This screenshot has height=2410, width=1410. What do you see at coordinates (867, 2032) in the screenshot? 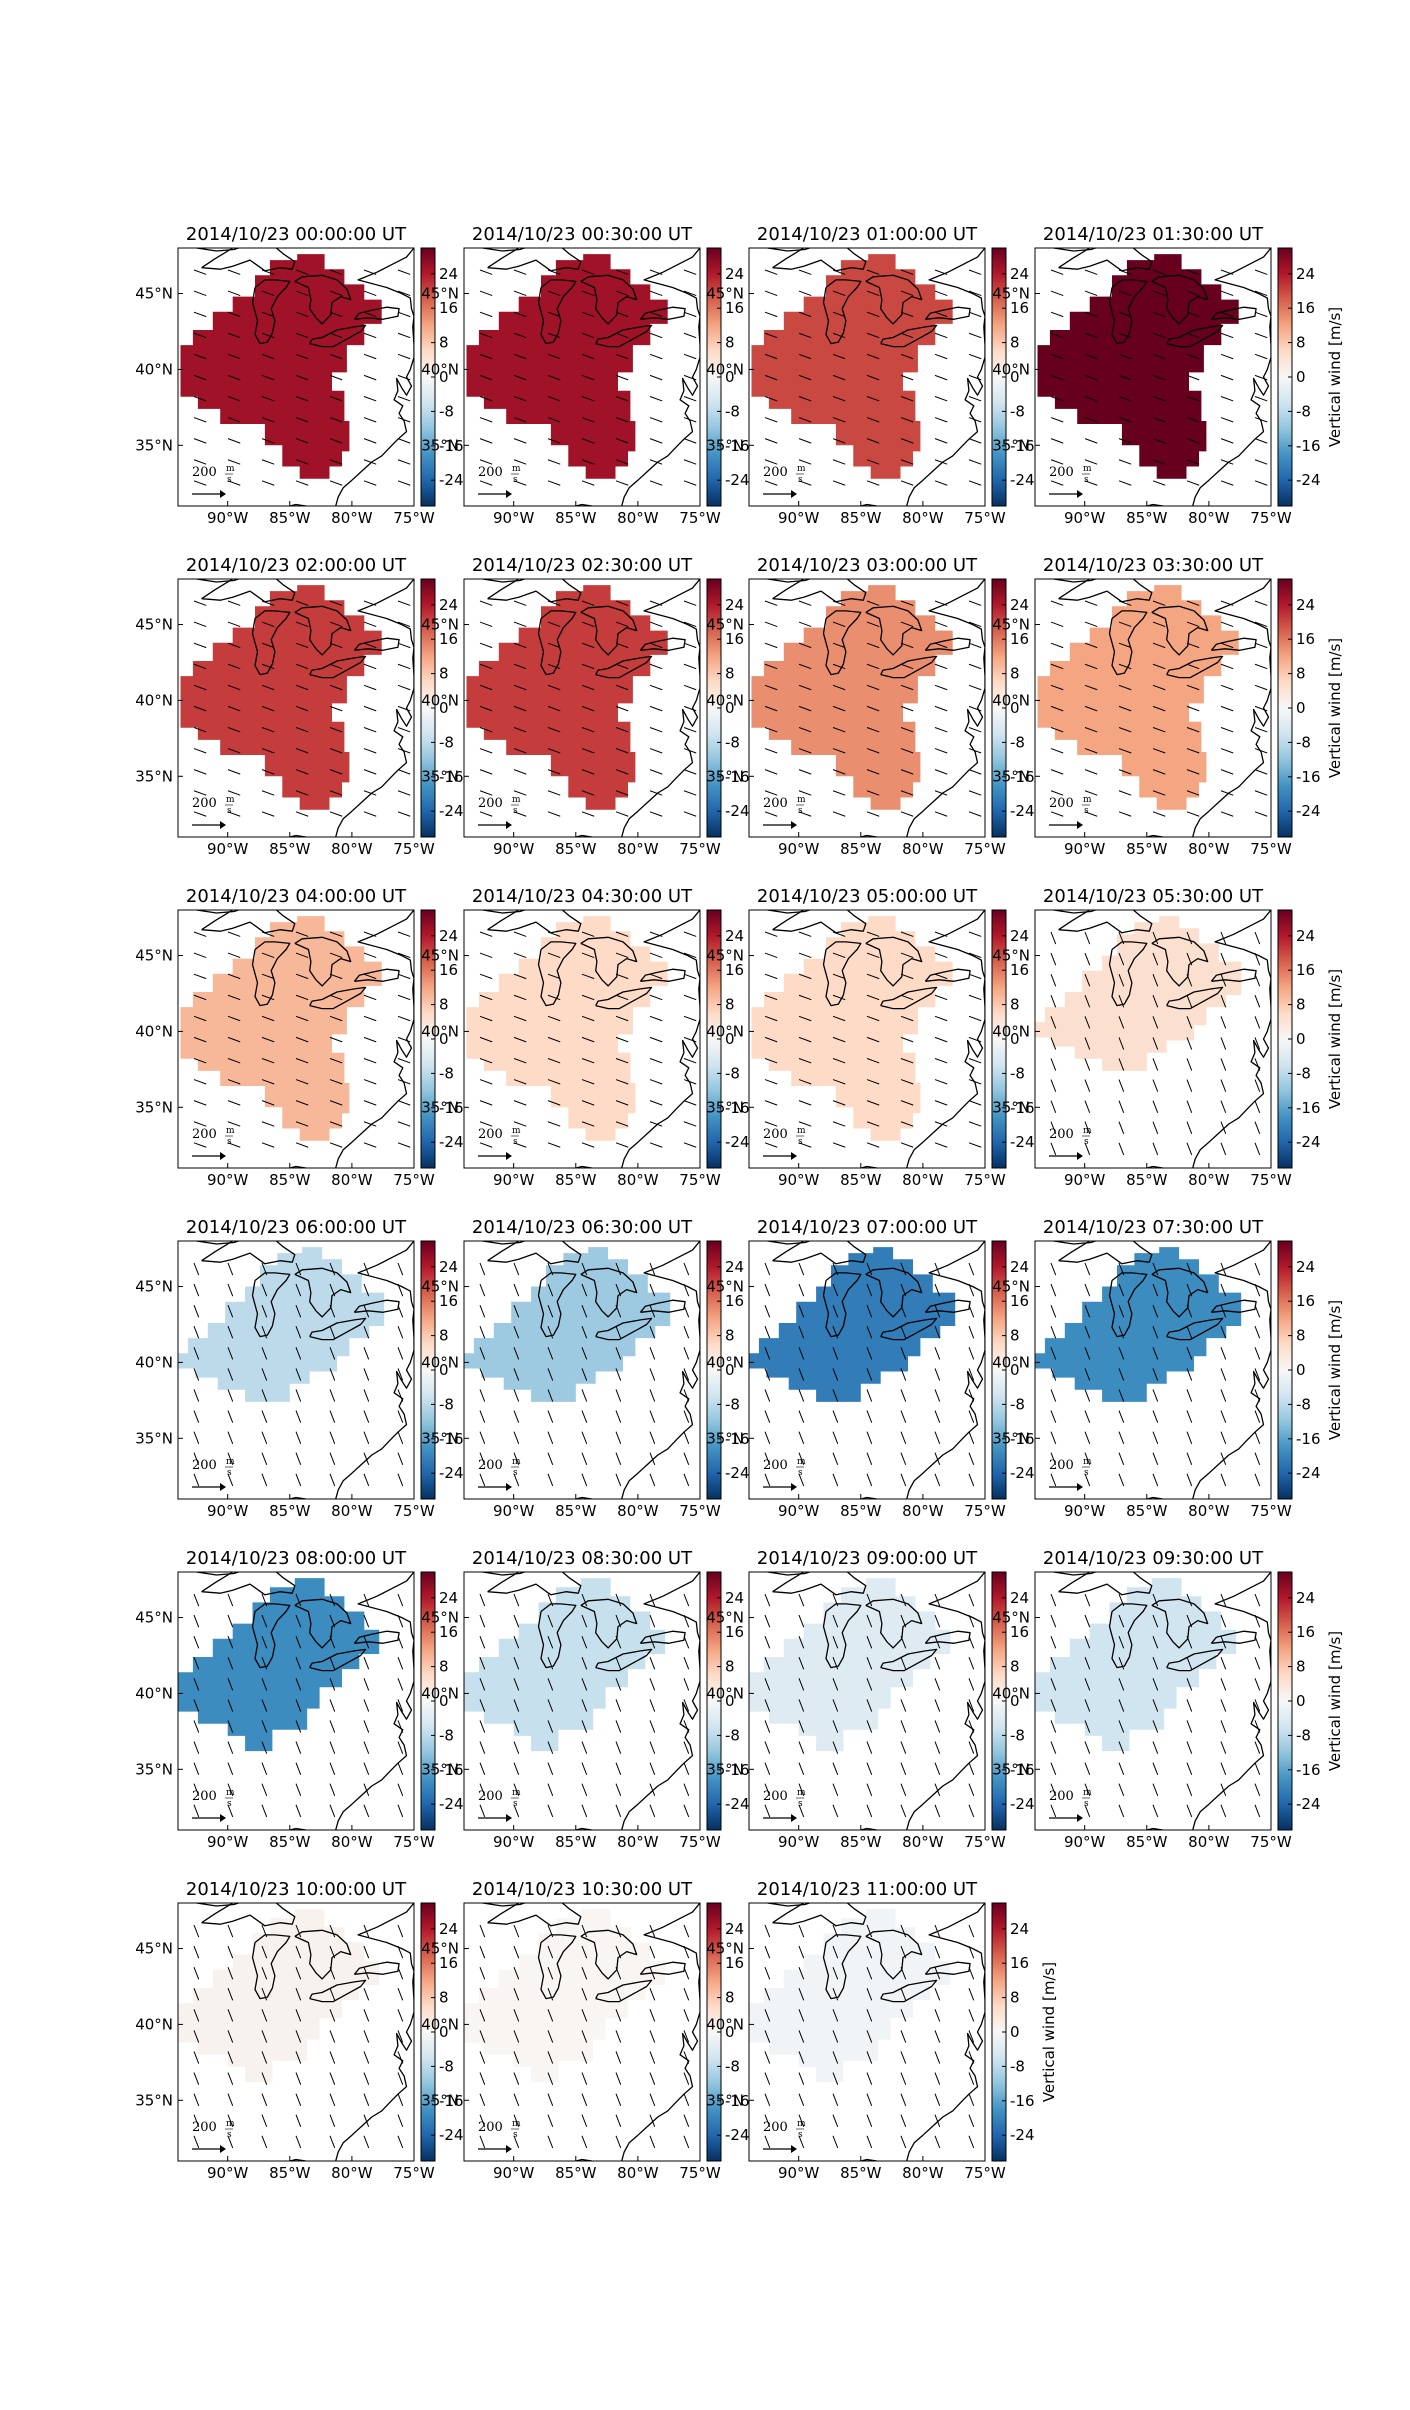
I see `panel-frame` at bounding box center [867, 2032].